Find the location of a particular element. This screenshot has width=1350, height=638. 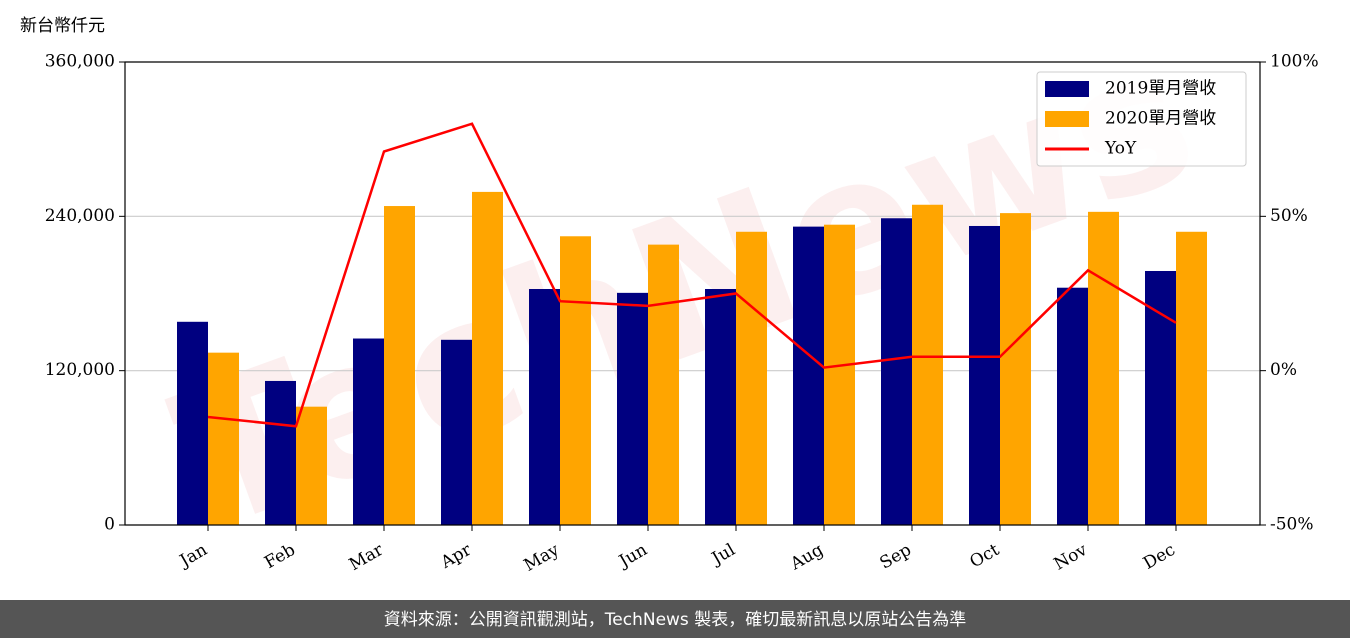

legend-label: YoY is located at coordinates (1120, 149).